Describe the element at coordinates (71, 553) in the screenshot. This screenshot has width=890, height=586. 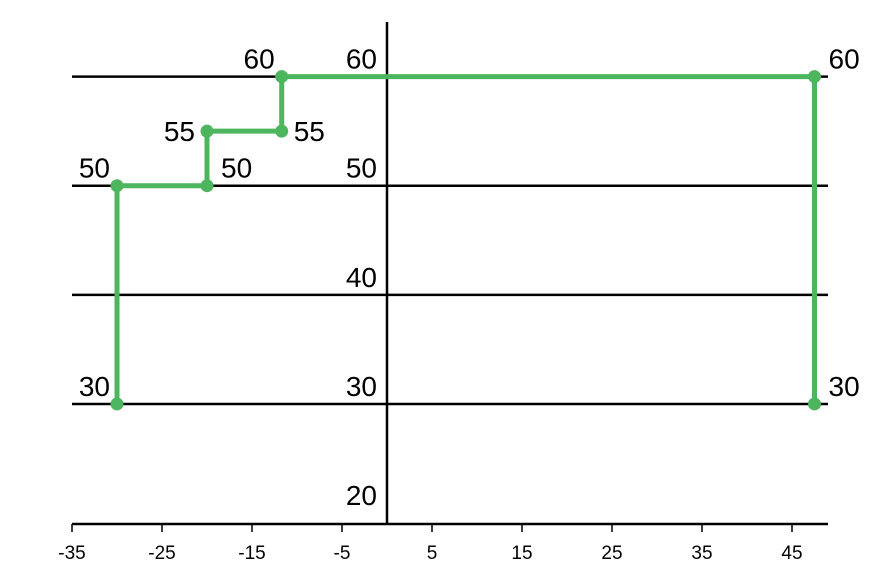
I see `x-tick-label: -35` at that location.